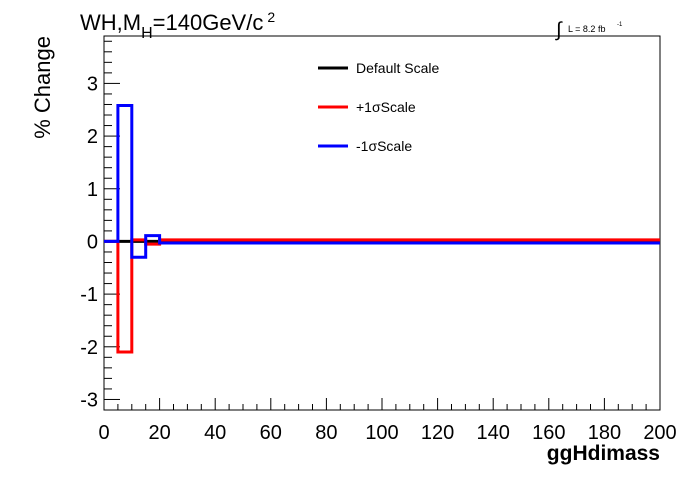  I want to click on y-tick-label: 0, so click(92, 242).